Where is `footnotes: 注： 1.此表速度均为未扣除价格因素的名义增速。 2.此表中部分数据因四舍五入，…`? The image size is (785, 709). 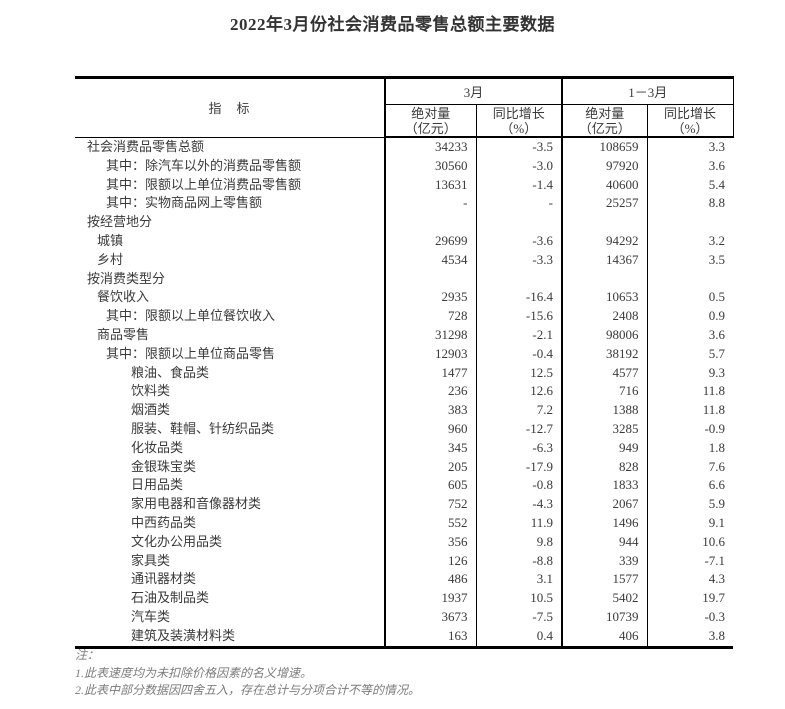
footnotes: 注： 1.此表速度均为未扣除价格因素的名义增速。 2.此表中部分数据因四舍五入，… is located at coordinates (247, 673).